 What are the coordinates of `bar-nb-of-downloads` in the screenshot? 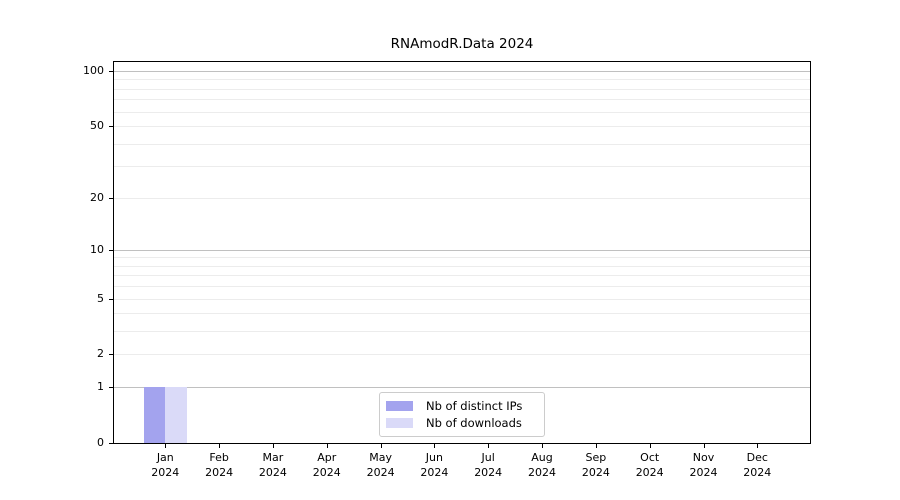 It's located at (176, 415).